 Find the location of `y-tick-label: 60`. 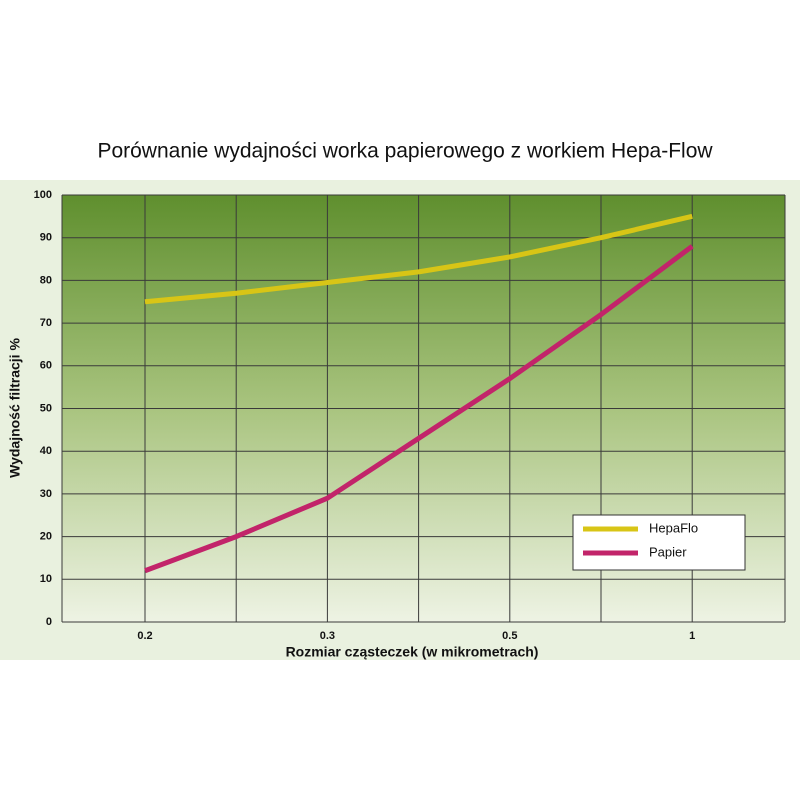

y-tick-label: 60 is located at coordinates (46, 366).